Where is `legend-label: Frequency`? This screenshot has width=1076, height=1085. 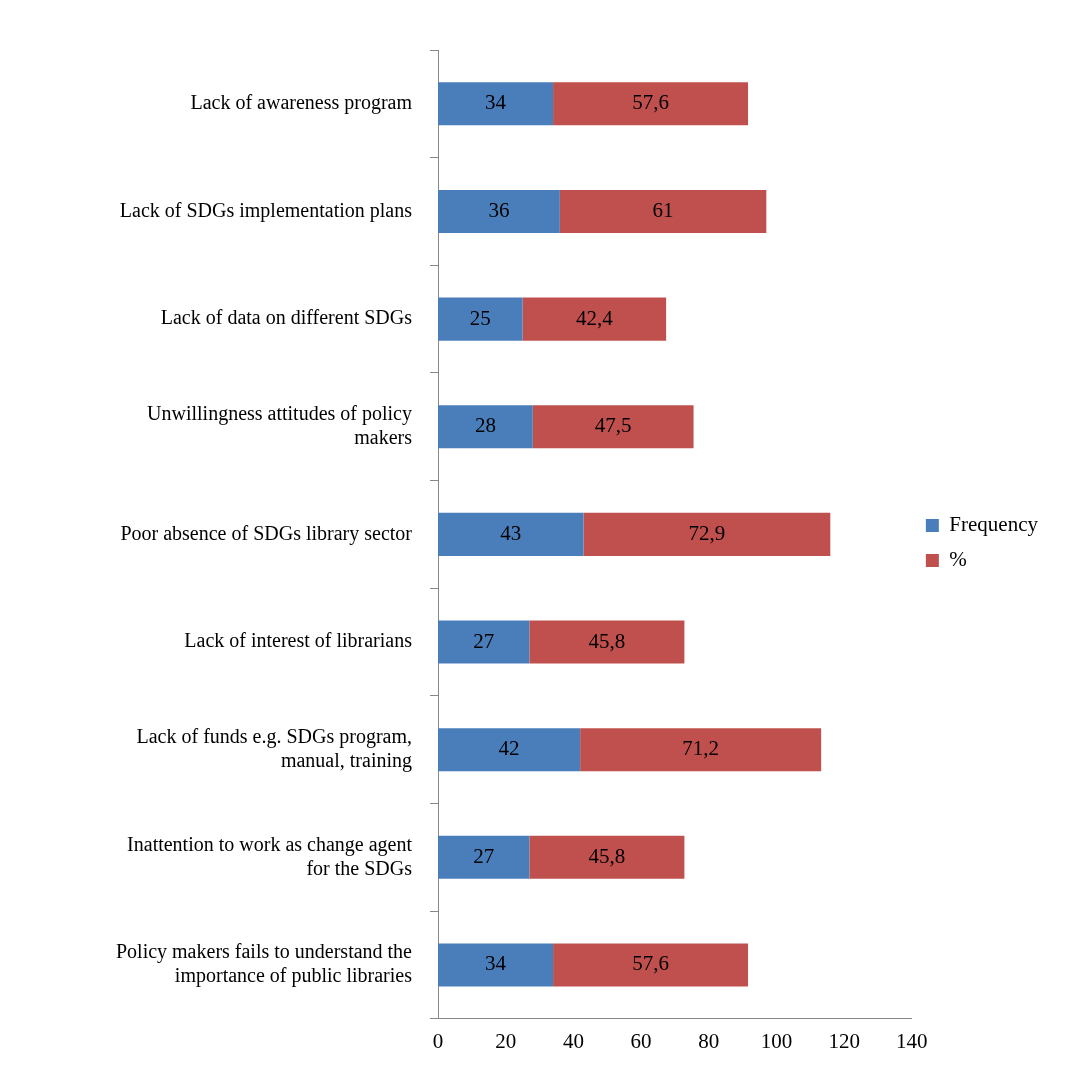 legend-label: Frequency is located at coordinates (994, 524).